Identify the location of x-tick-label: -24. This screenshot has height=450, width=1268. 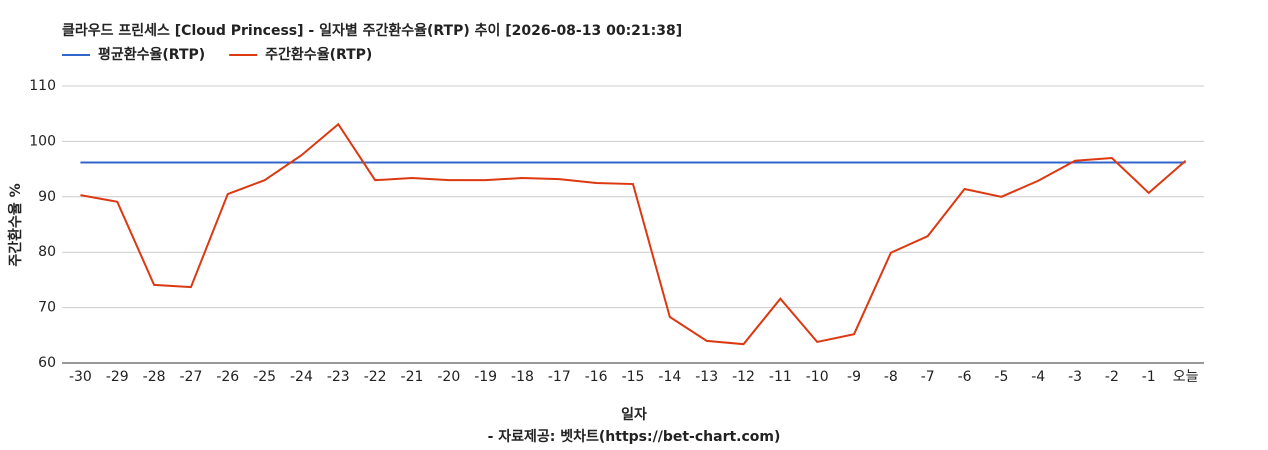
(301, 377).